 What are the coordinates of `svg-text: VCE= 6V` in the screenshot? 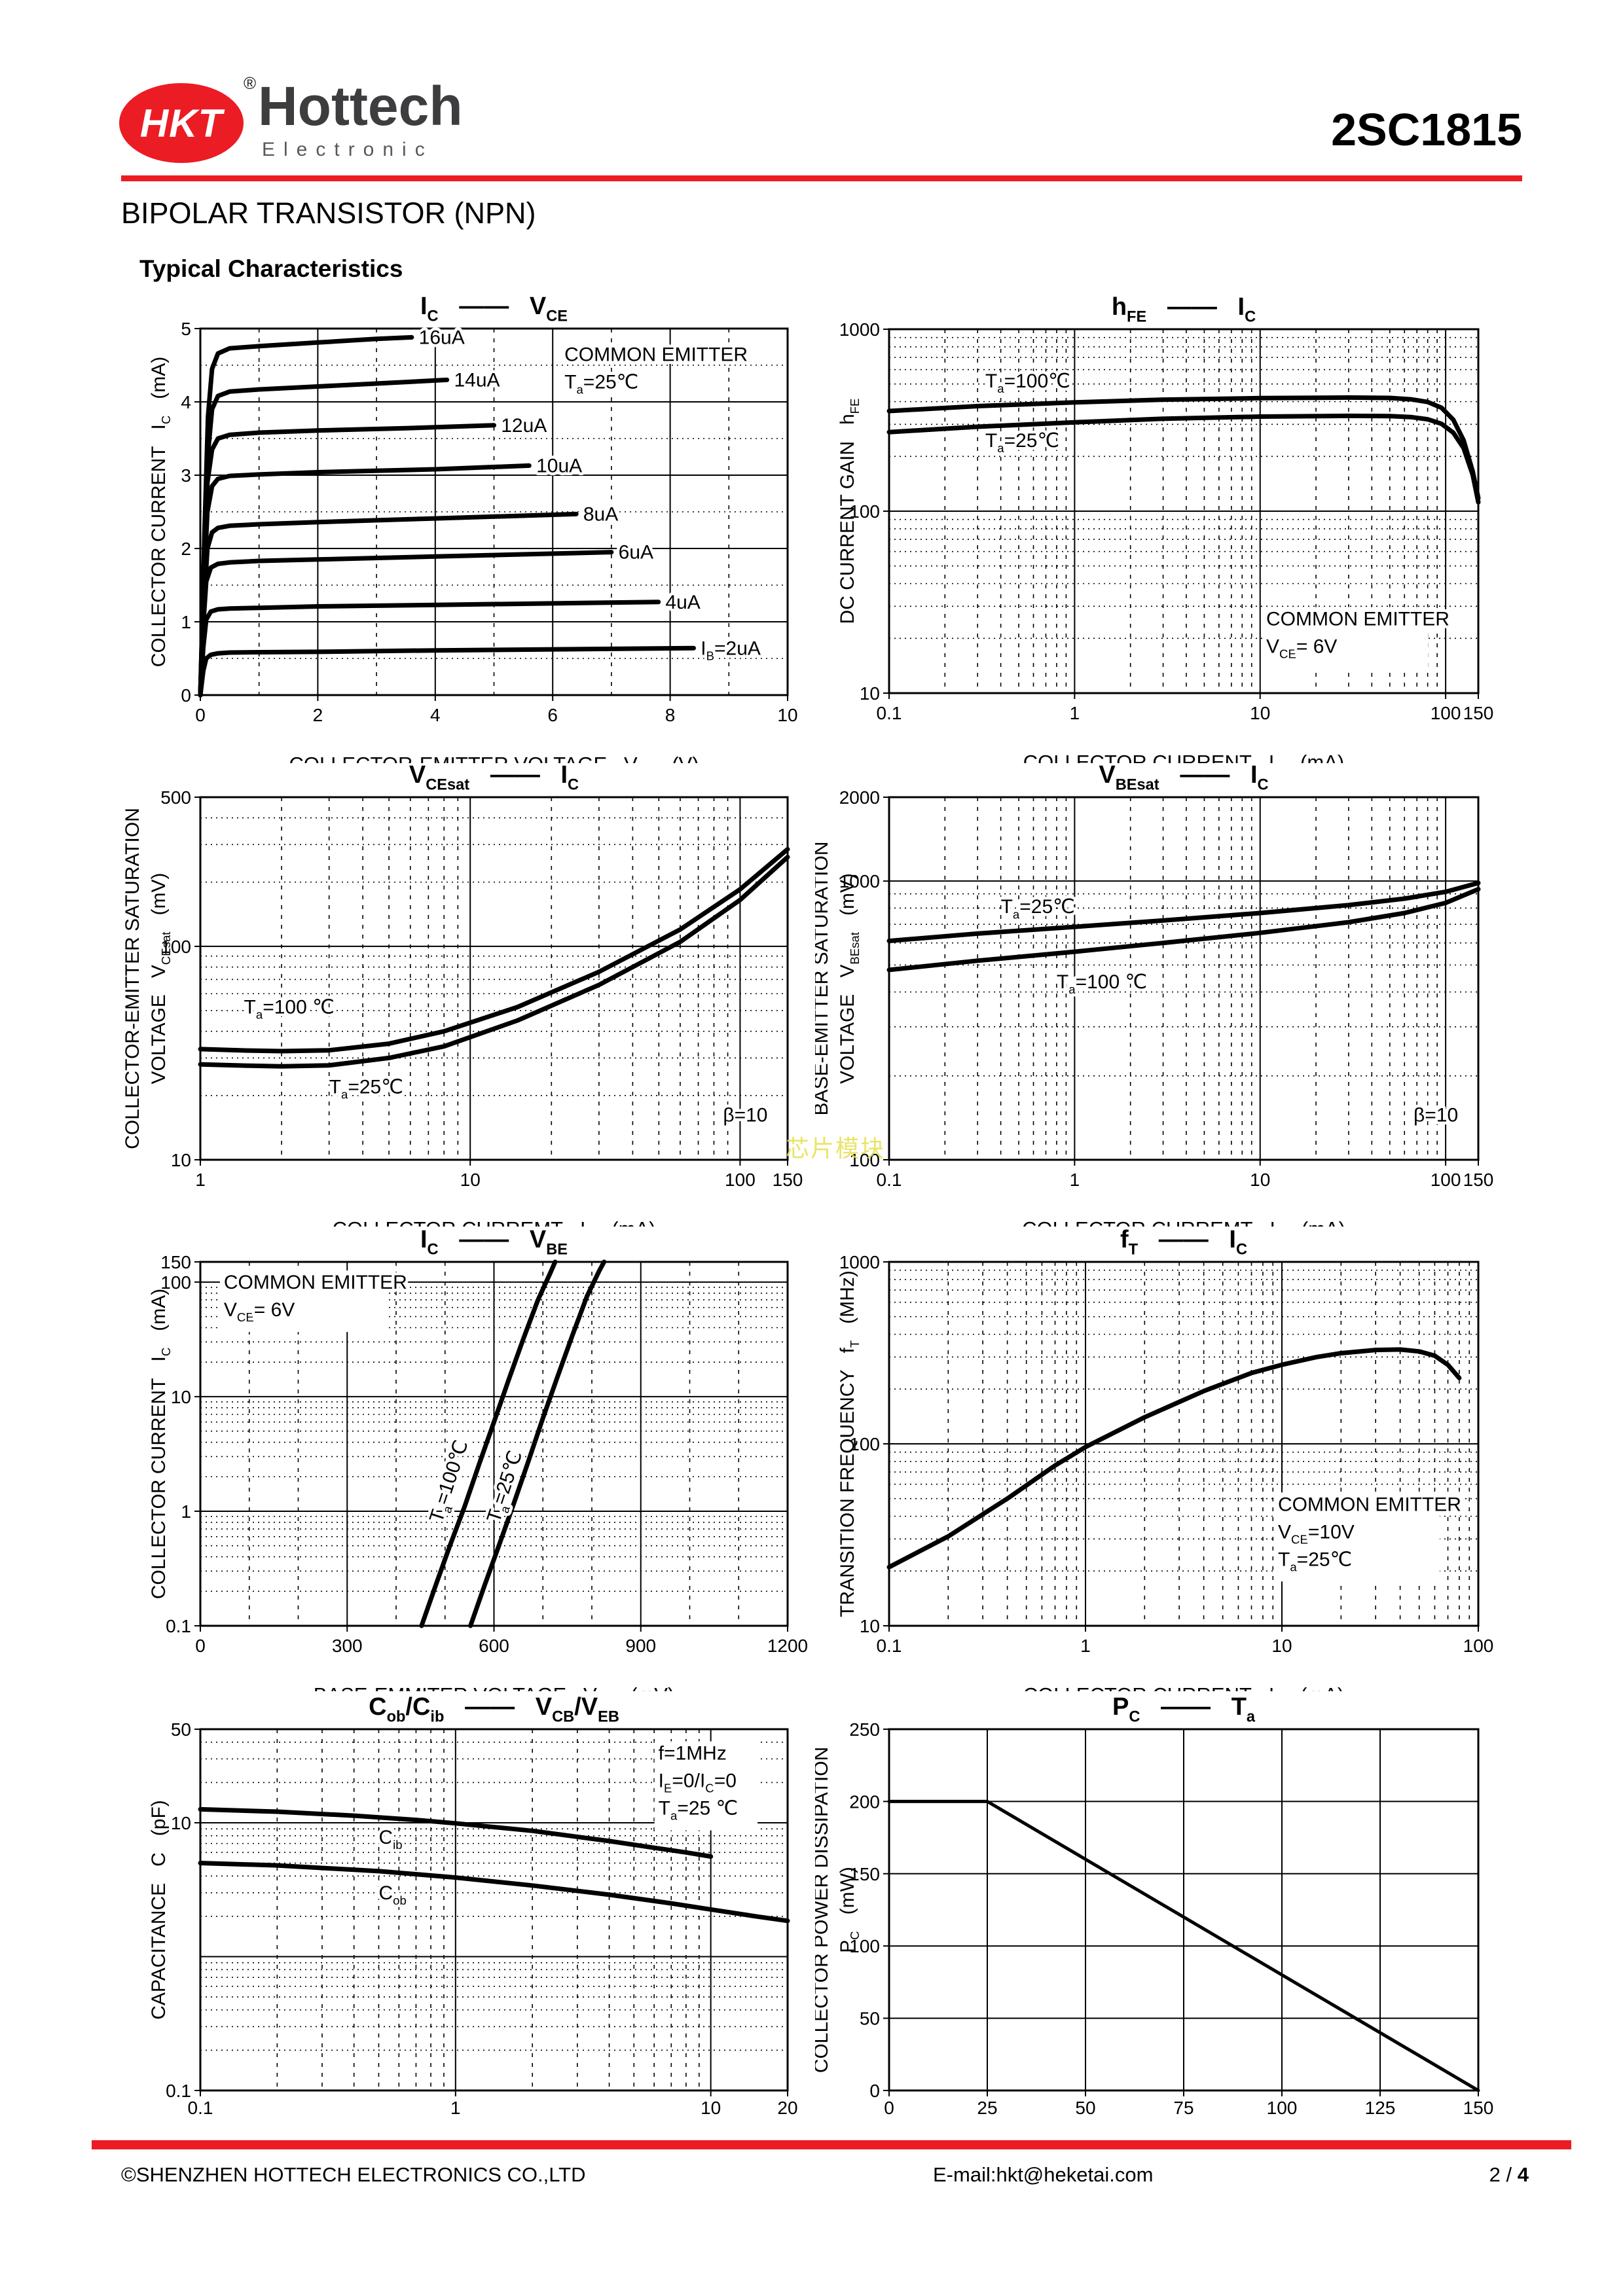 It's located at (1301, 648).